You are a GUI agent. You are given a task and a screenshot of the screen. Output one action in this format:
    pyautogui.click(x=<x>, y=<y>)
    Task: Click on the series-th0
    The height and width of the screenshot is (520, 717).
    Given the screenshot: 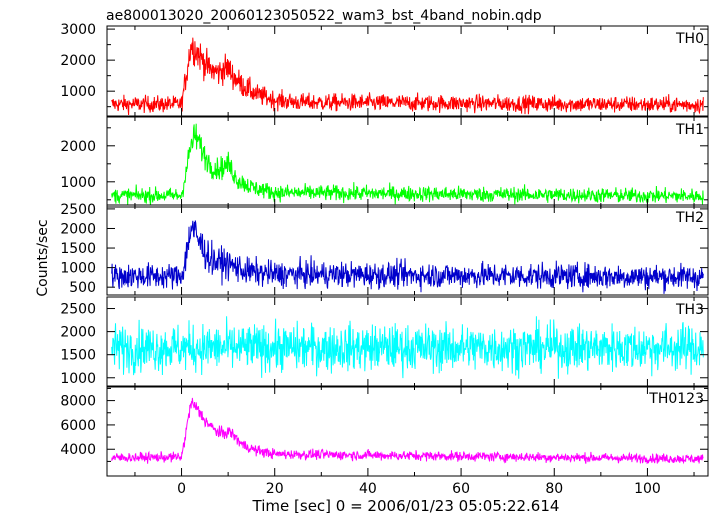 What is the action you would take?
    pyautogui.click(x=407, y=76)
    